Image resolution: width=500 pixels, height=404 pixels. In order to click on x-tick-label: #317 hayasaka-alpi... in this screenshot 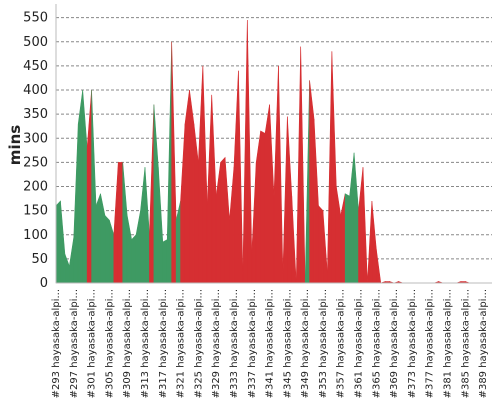, I will do `click(163, 343)`.